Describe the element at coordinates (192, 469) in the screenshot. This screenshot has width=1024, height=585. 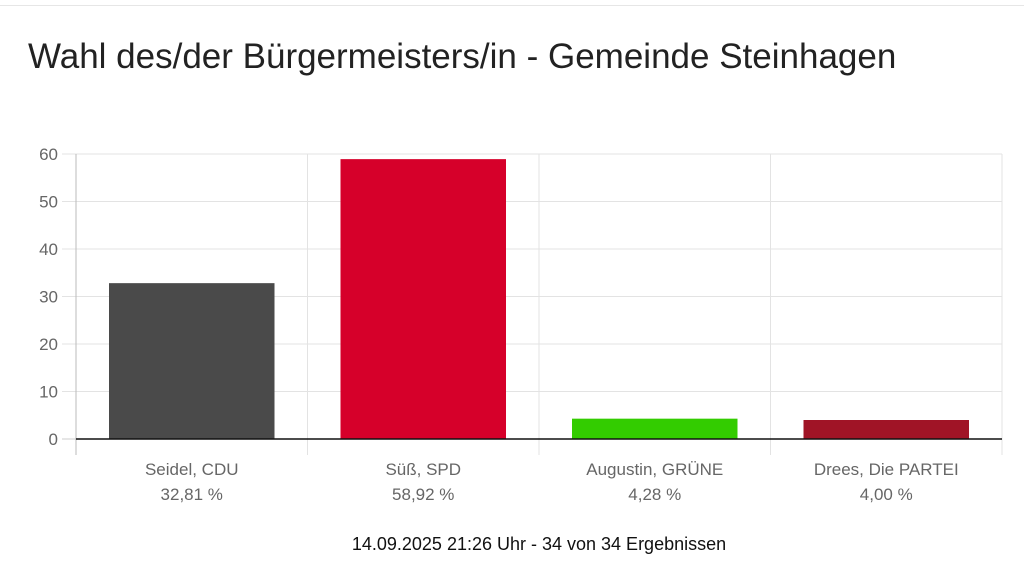
I see `category-label: Seidel, CDU` at that location.